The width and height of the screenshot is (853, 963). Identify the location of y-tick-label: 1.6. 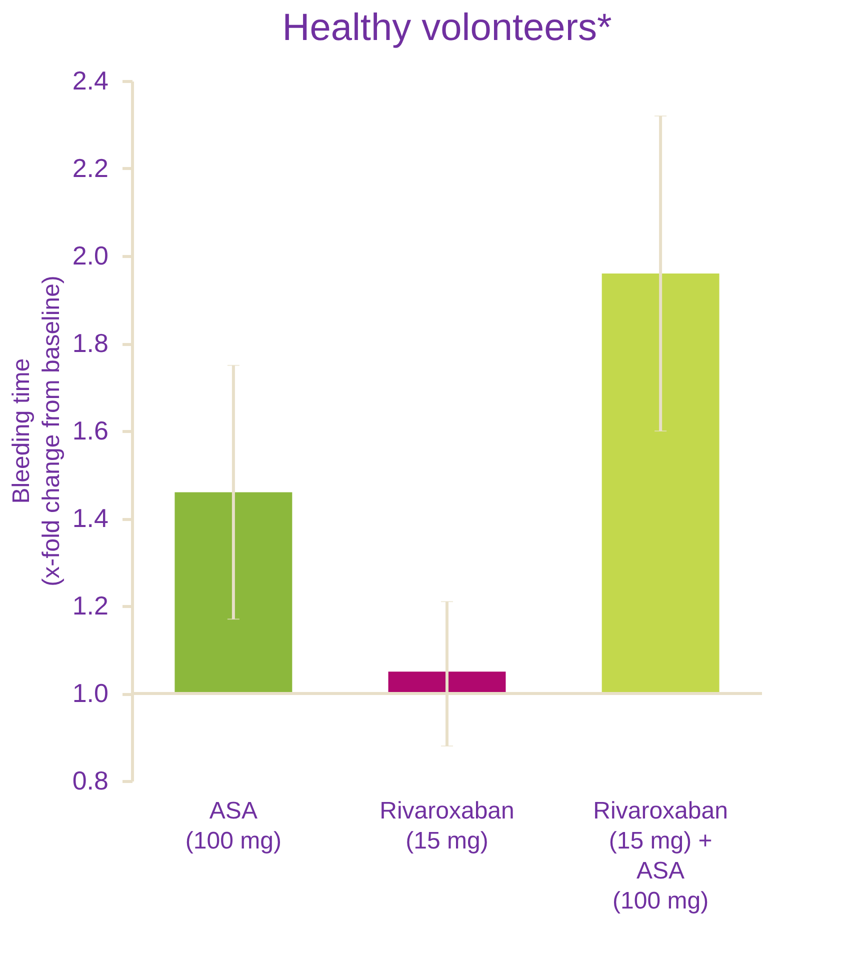
(90, 431).